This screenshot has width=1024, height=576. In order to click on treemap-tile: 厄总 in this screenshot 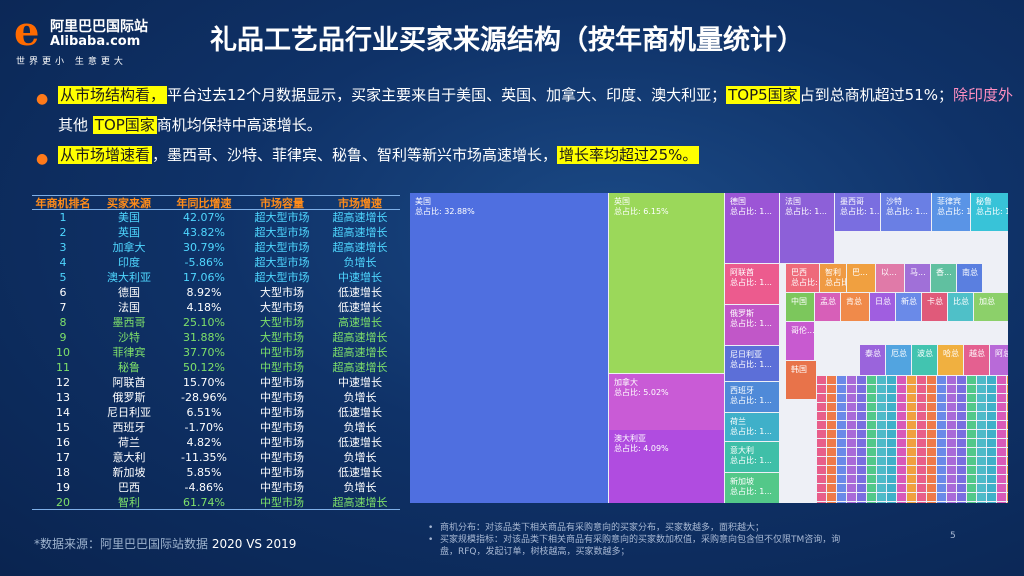, I will do `click(898, 360)`.